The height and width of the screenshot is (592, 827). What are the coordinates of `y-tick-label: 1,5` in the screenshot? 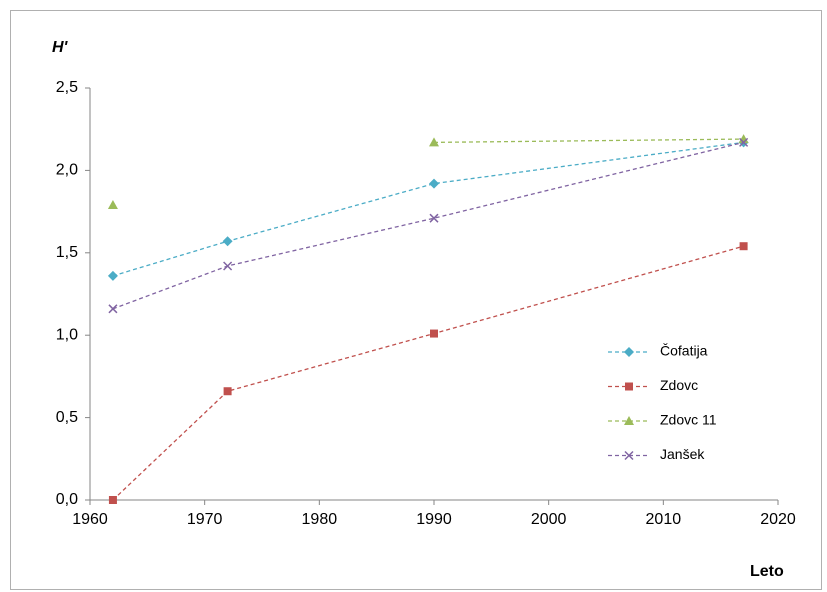 It's located at (67, 252).